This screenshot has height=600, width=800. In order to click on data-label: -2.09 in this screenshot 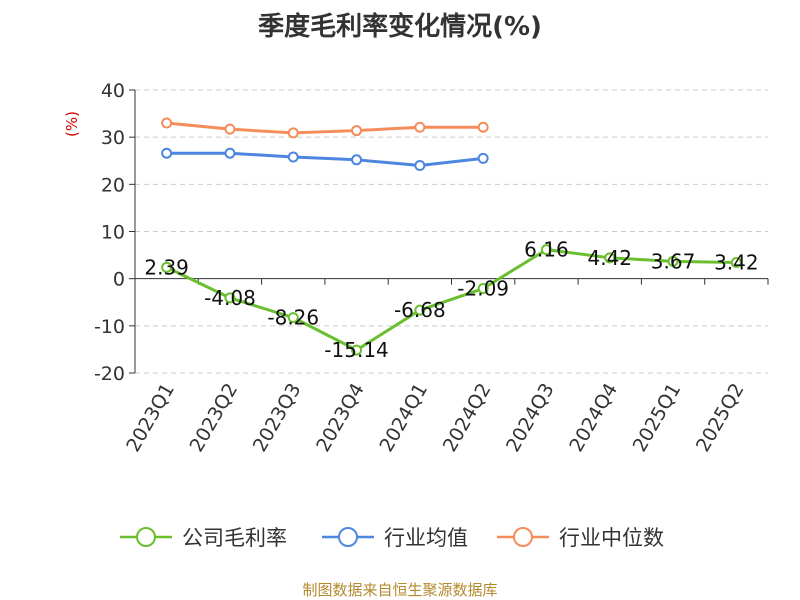, I will do `click(483, 289)`.